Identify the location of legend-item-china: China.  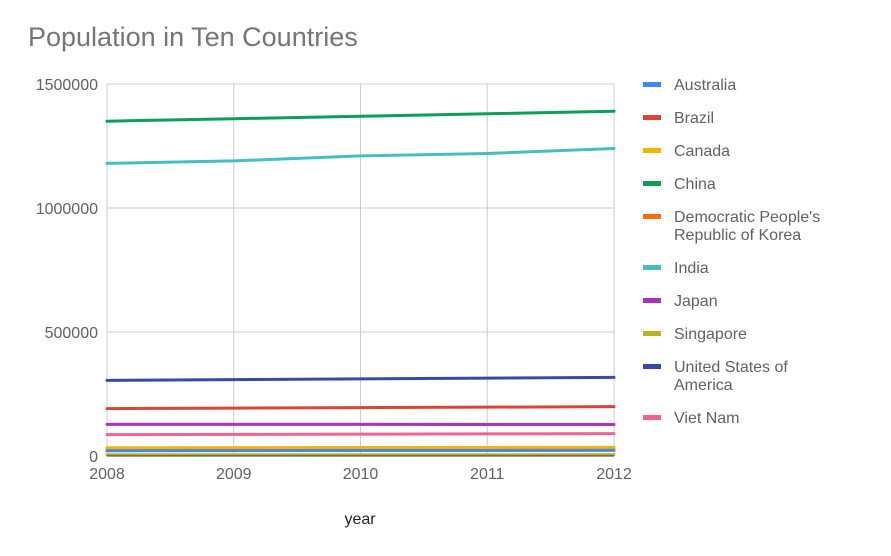
(679, 184).